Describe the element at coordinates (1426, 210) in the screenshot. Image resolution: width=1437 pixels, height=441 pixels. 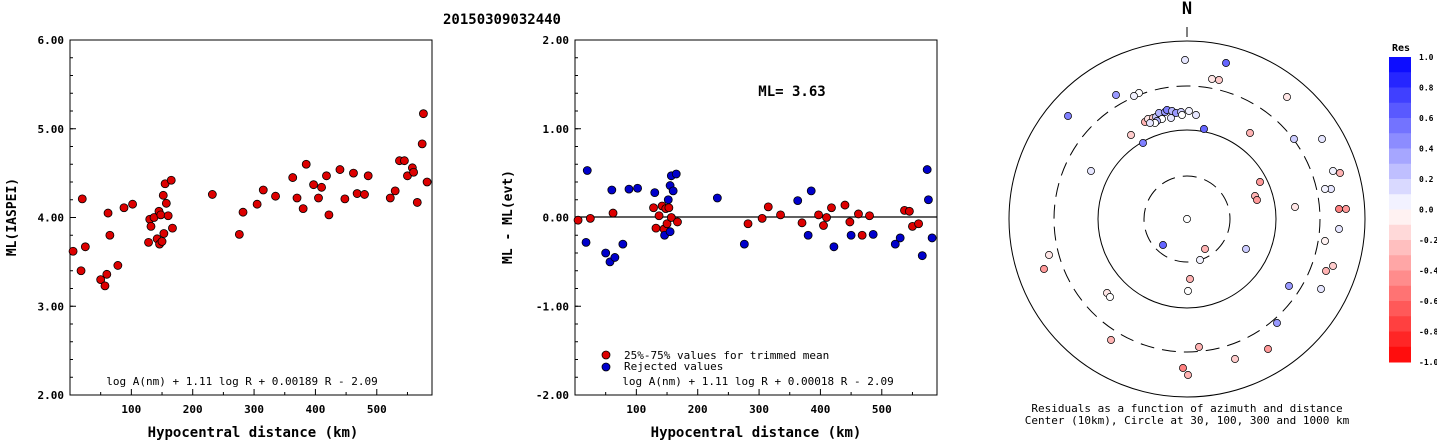
I see `colorbar-tick-label: 0.0` at that location.